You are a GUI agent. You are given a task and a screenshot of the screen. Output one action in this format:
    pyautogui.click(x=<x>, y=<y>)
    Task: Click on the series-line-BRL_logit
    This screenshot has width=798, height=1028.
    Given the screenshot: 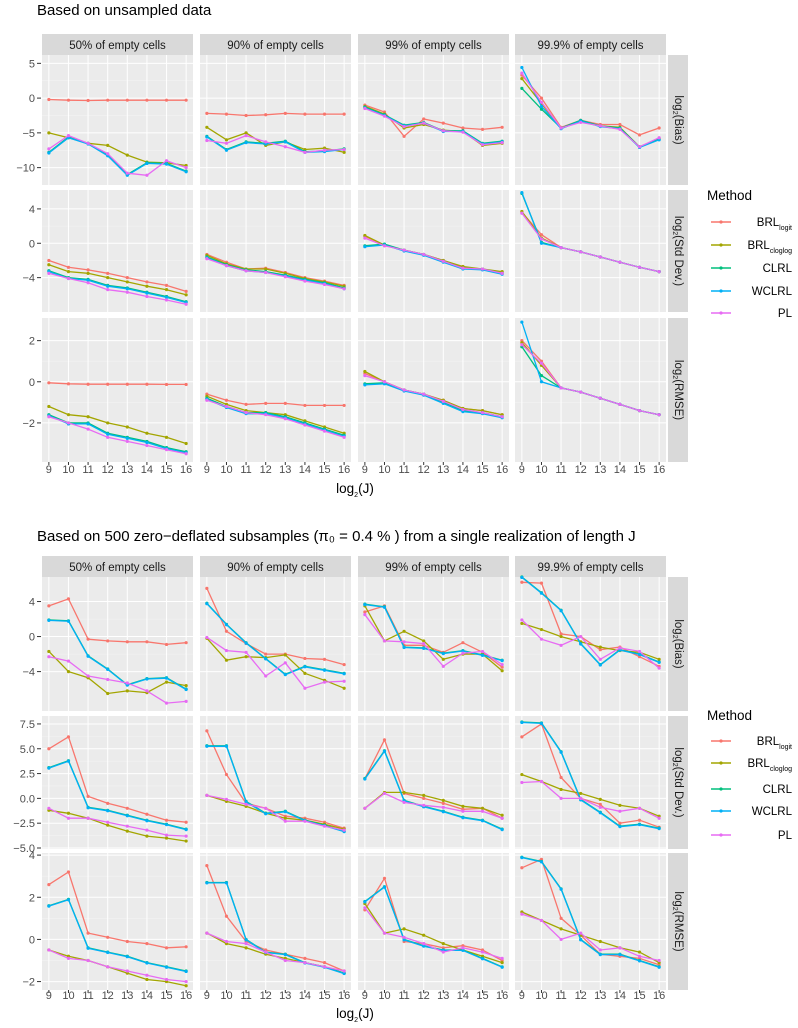 What is the action you would take?
    pyautogui.click(x=590, y=775)
    